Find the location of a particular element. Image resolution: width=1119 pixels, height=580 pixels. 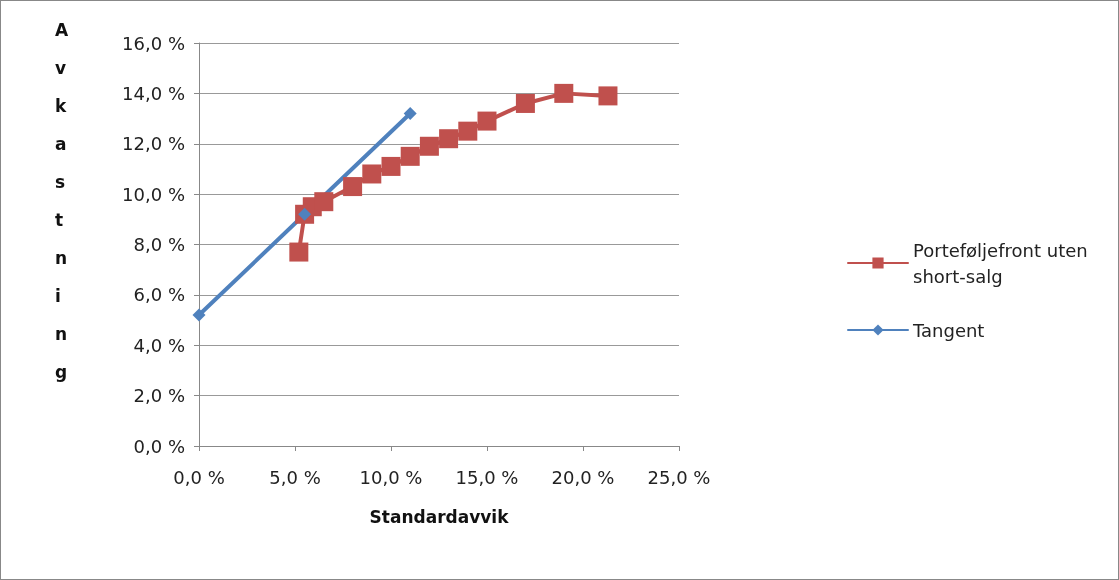

x-tick-label: 0,0 % is located at coordinates (199, 477).